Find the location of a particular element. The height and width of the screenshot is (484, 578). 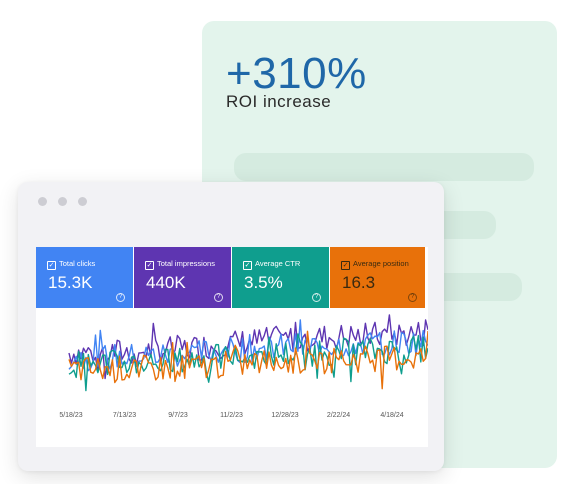

metric-average-position: ✓ Average position 16.3 ? is located at coordinates (377, 277).